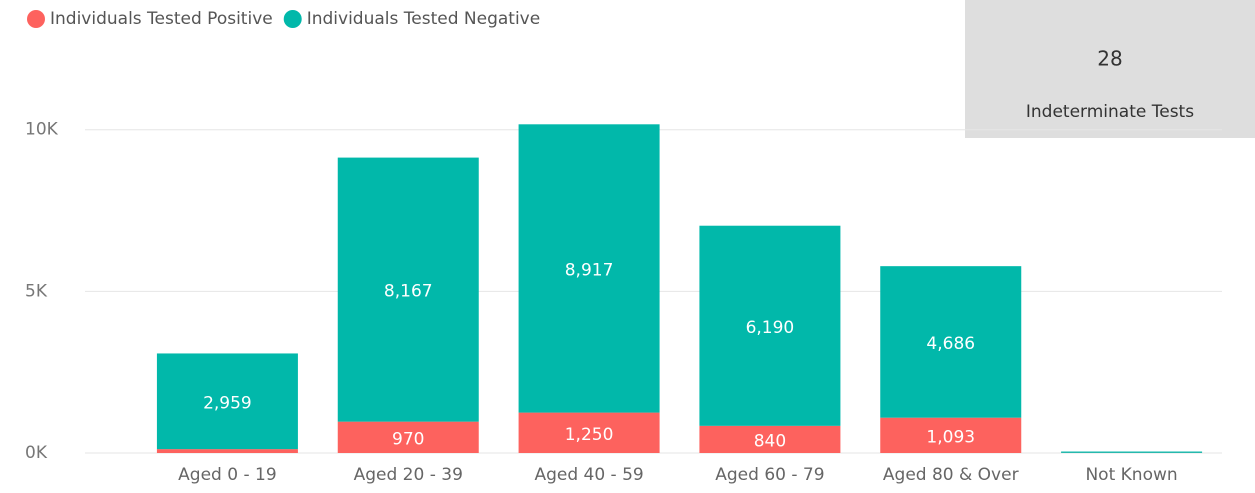 Image resolution: width=1255 pixels, height=493 pixels. I want to click on data-label: 2,959, so click(227, 403).